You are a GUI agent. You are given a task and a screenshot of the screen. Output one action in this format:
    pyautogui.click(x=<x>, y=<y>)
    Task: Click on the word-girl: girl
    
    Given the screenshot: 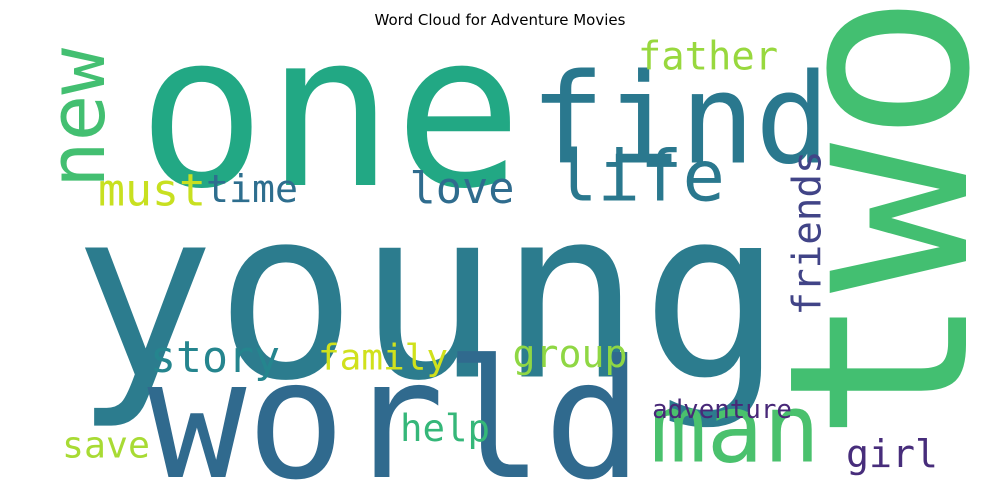 What is the action you would take?
    pyautogui.click(x=892, y=455)
    